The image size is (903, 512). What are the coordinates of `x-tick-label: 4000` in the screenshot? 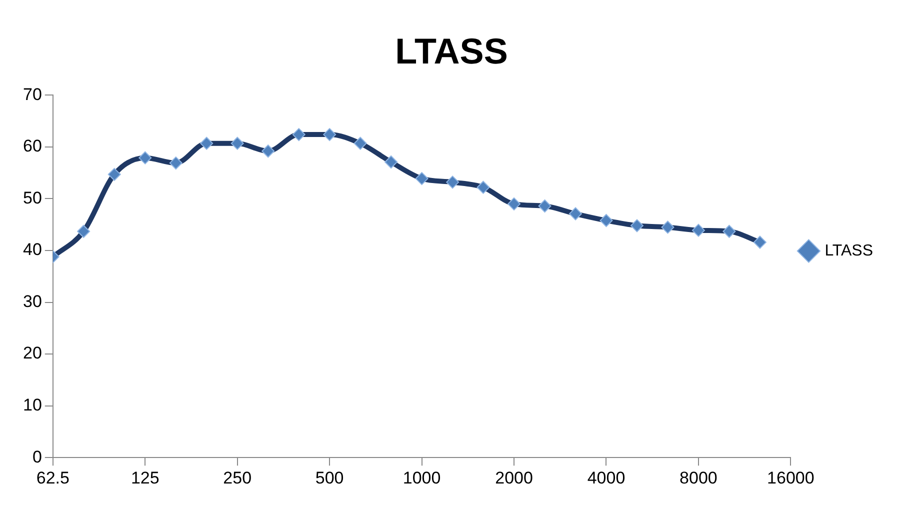 It's located at (606, 478).